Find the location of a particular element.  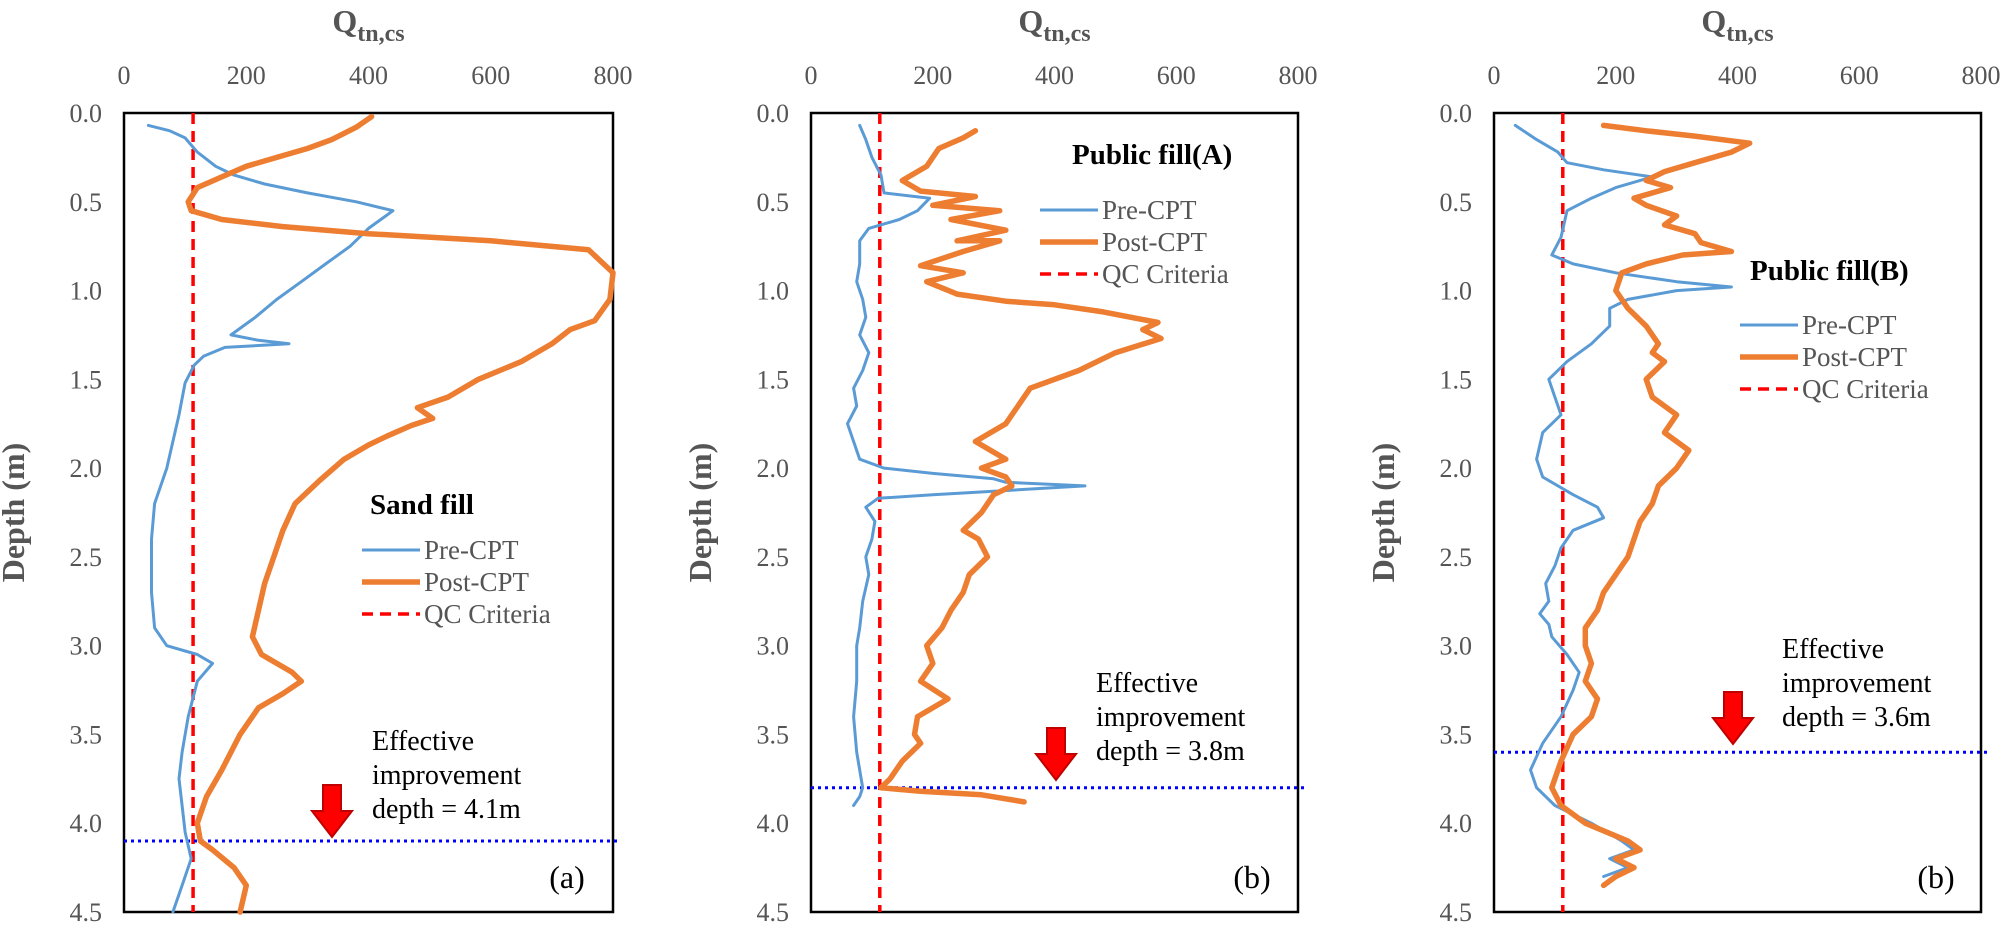

panel-title: Public fill(A) is located at coordinates (1152, 155).